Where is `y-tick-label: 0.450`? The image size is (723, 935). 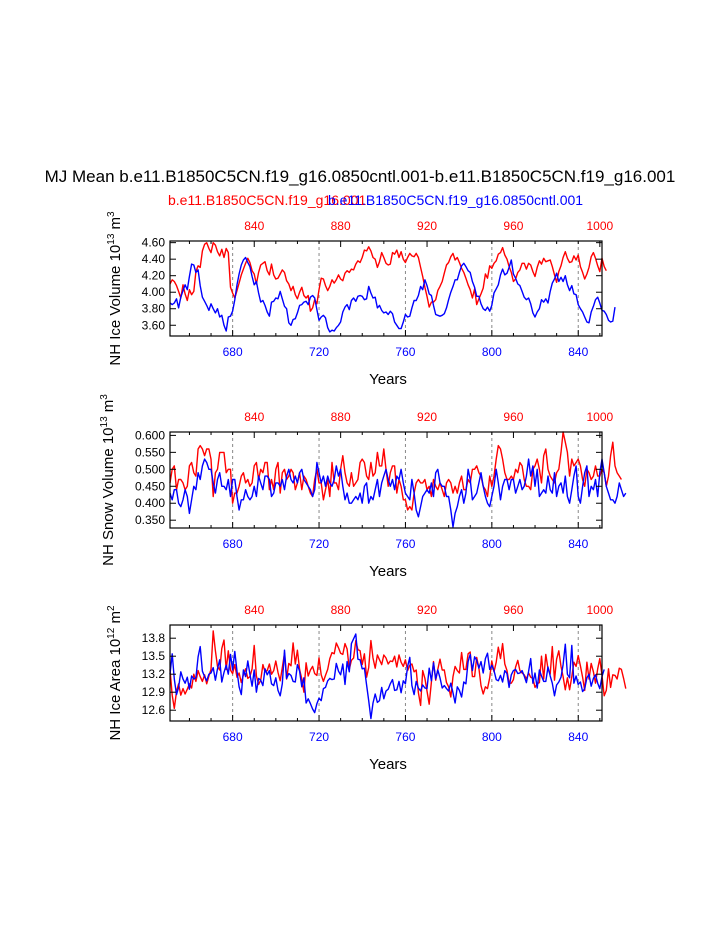
y-tick-label: 0.450 is located at coordinates (150, 486).